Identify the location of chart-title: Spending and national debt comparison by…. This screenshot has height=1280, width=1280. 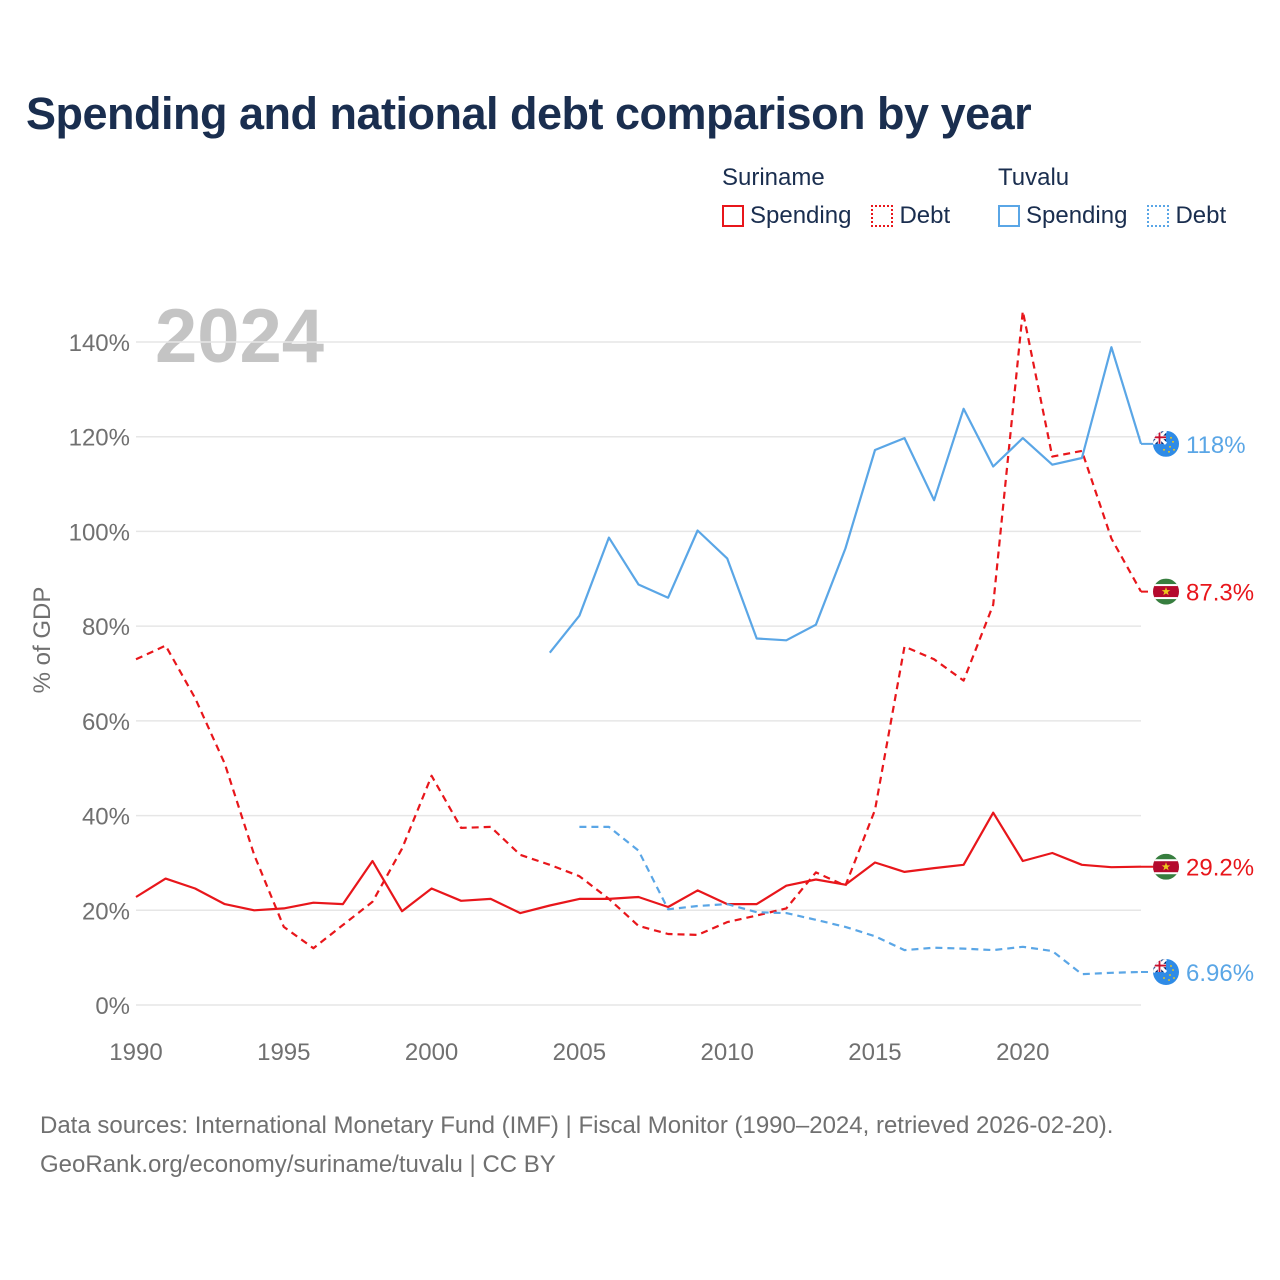
(529, 113).